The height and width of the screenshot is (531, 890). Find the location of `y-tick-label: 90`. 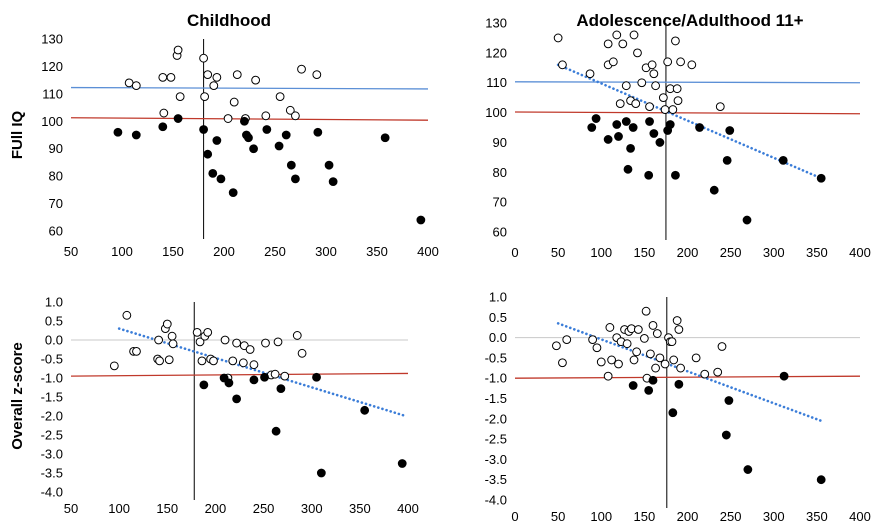

y-tick-label: 90 is located at coordinates (56, 148).